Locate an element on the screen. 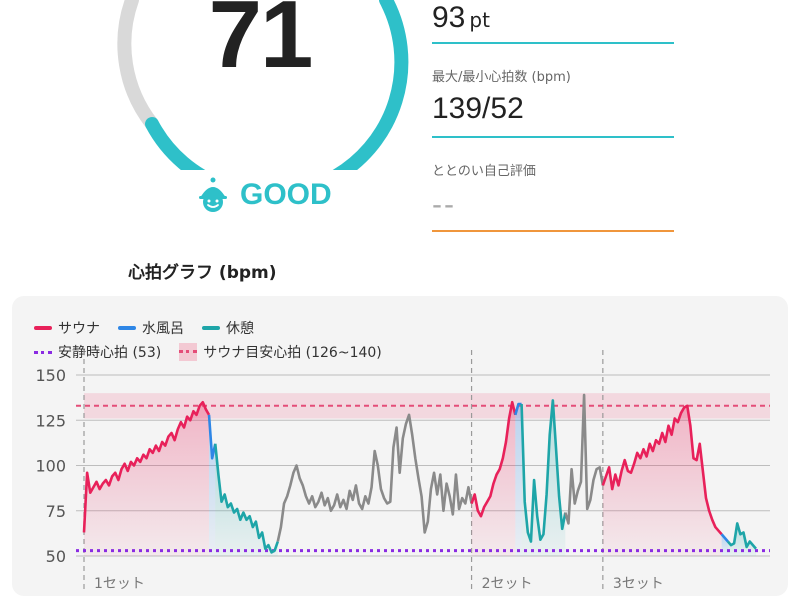 This screenshot has height=600, width=800. set-label-2: 2セット is located at coordinates (507, 584).